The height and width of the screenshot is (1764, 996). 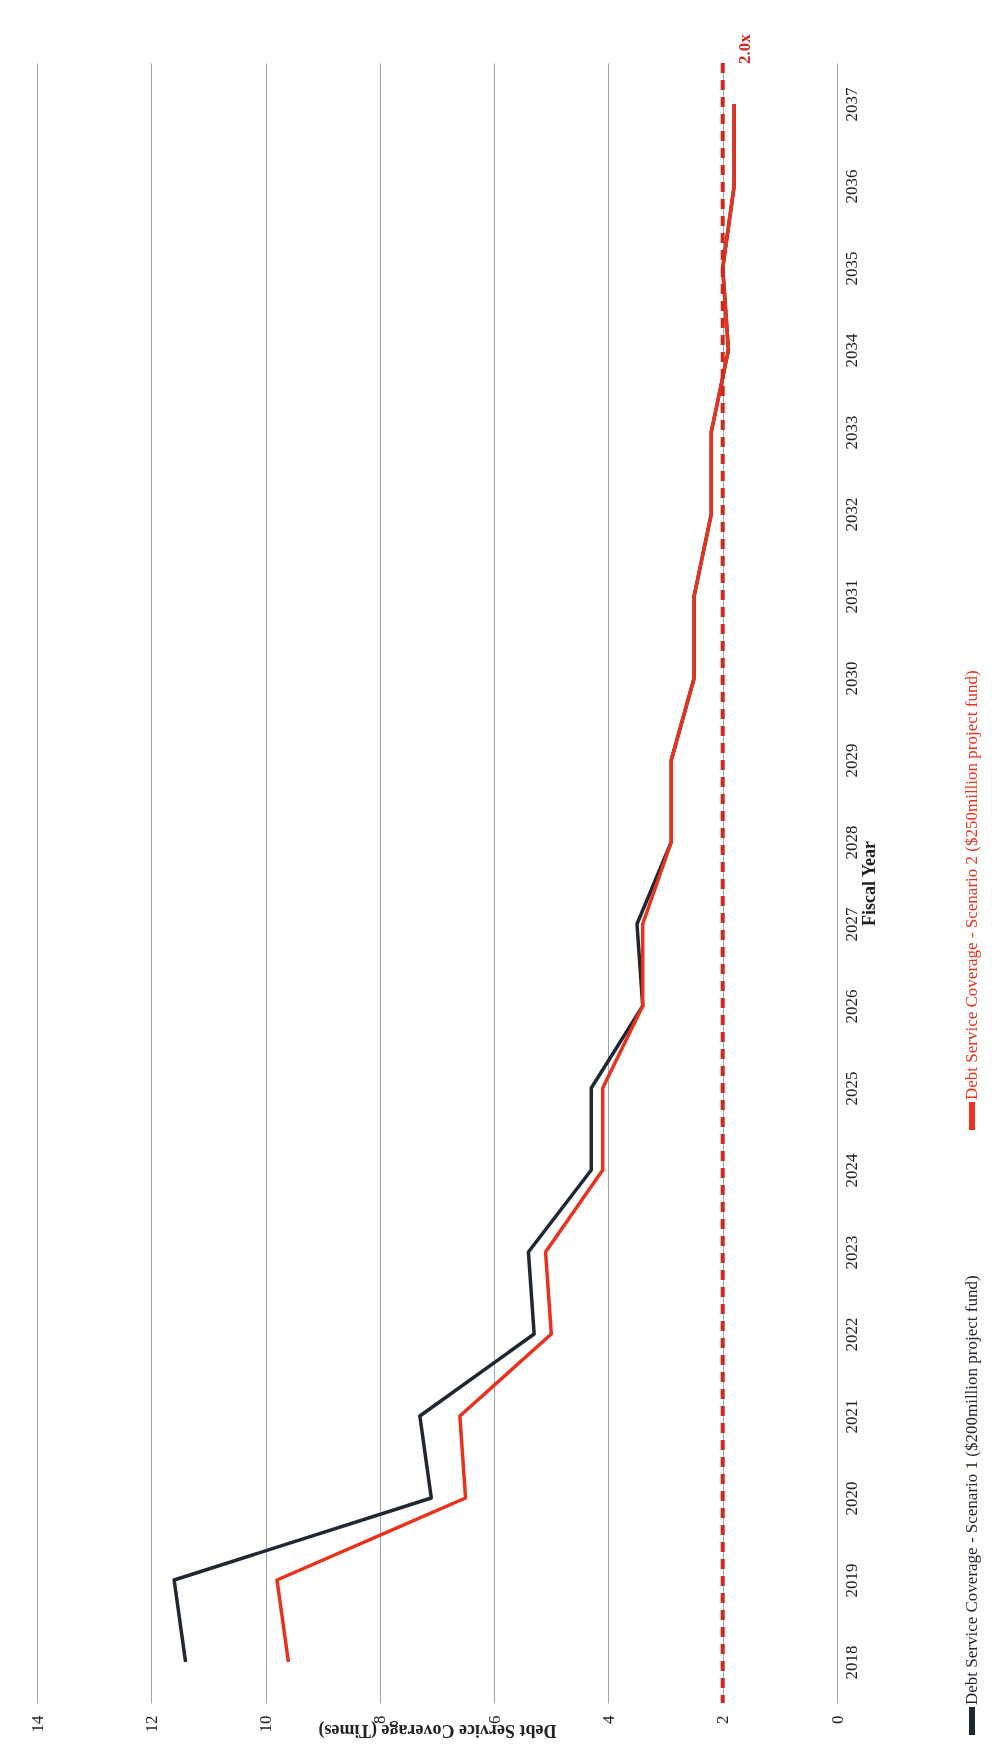 What do you see at coordinates (971, 885) in the screenshot?
I see `text: Debt Service Coverage - Scenario 2 ($250million project fund)` at bounding box center [971, 885].